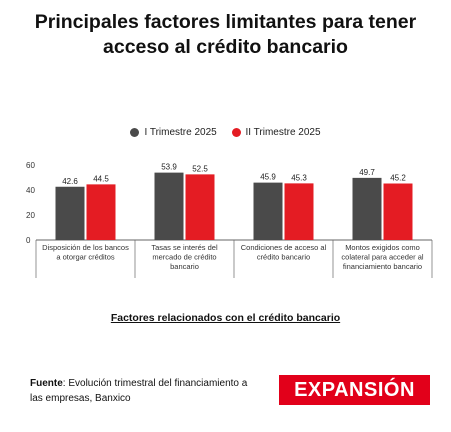 The height and width of the screenshot is (432, 451). What do you see at coordinates (382, 257) in the screenshot?
I see `x-tick-label: colateral para acceder al` at bounding box center [382, 257].